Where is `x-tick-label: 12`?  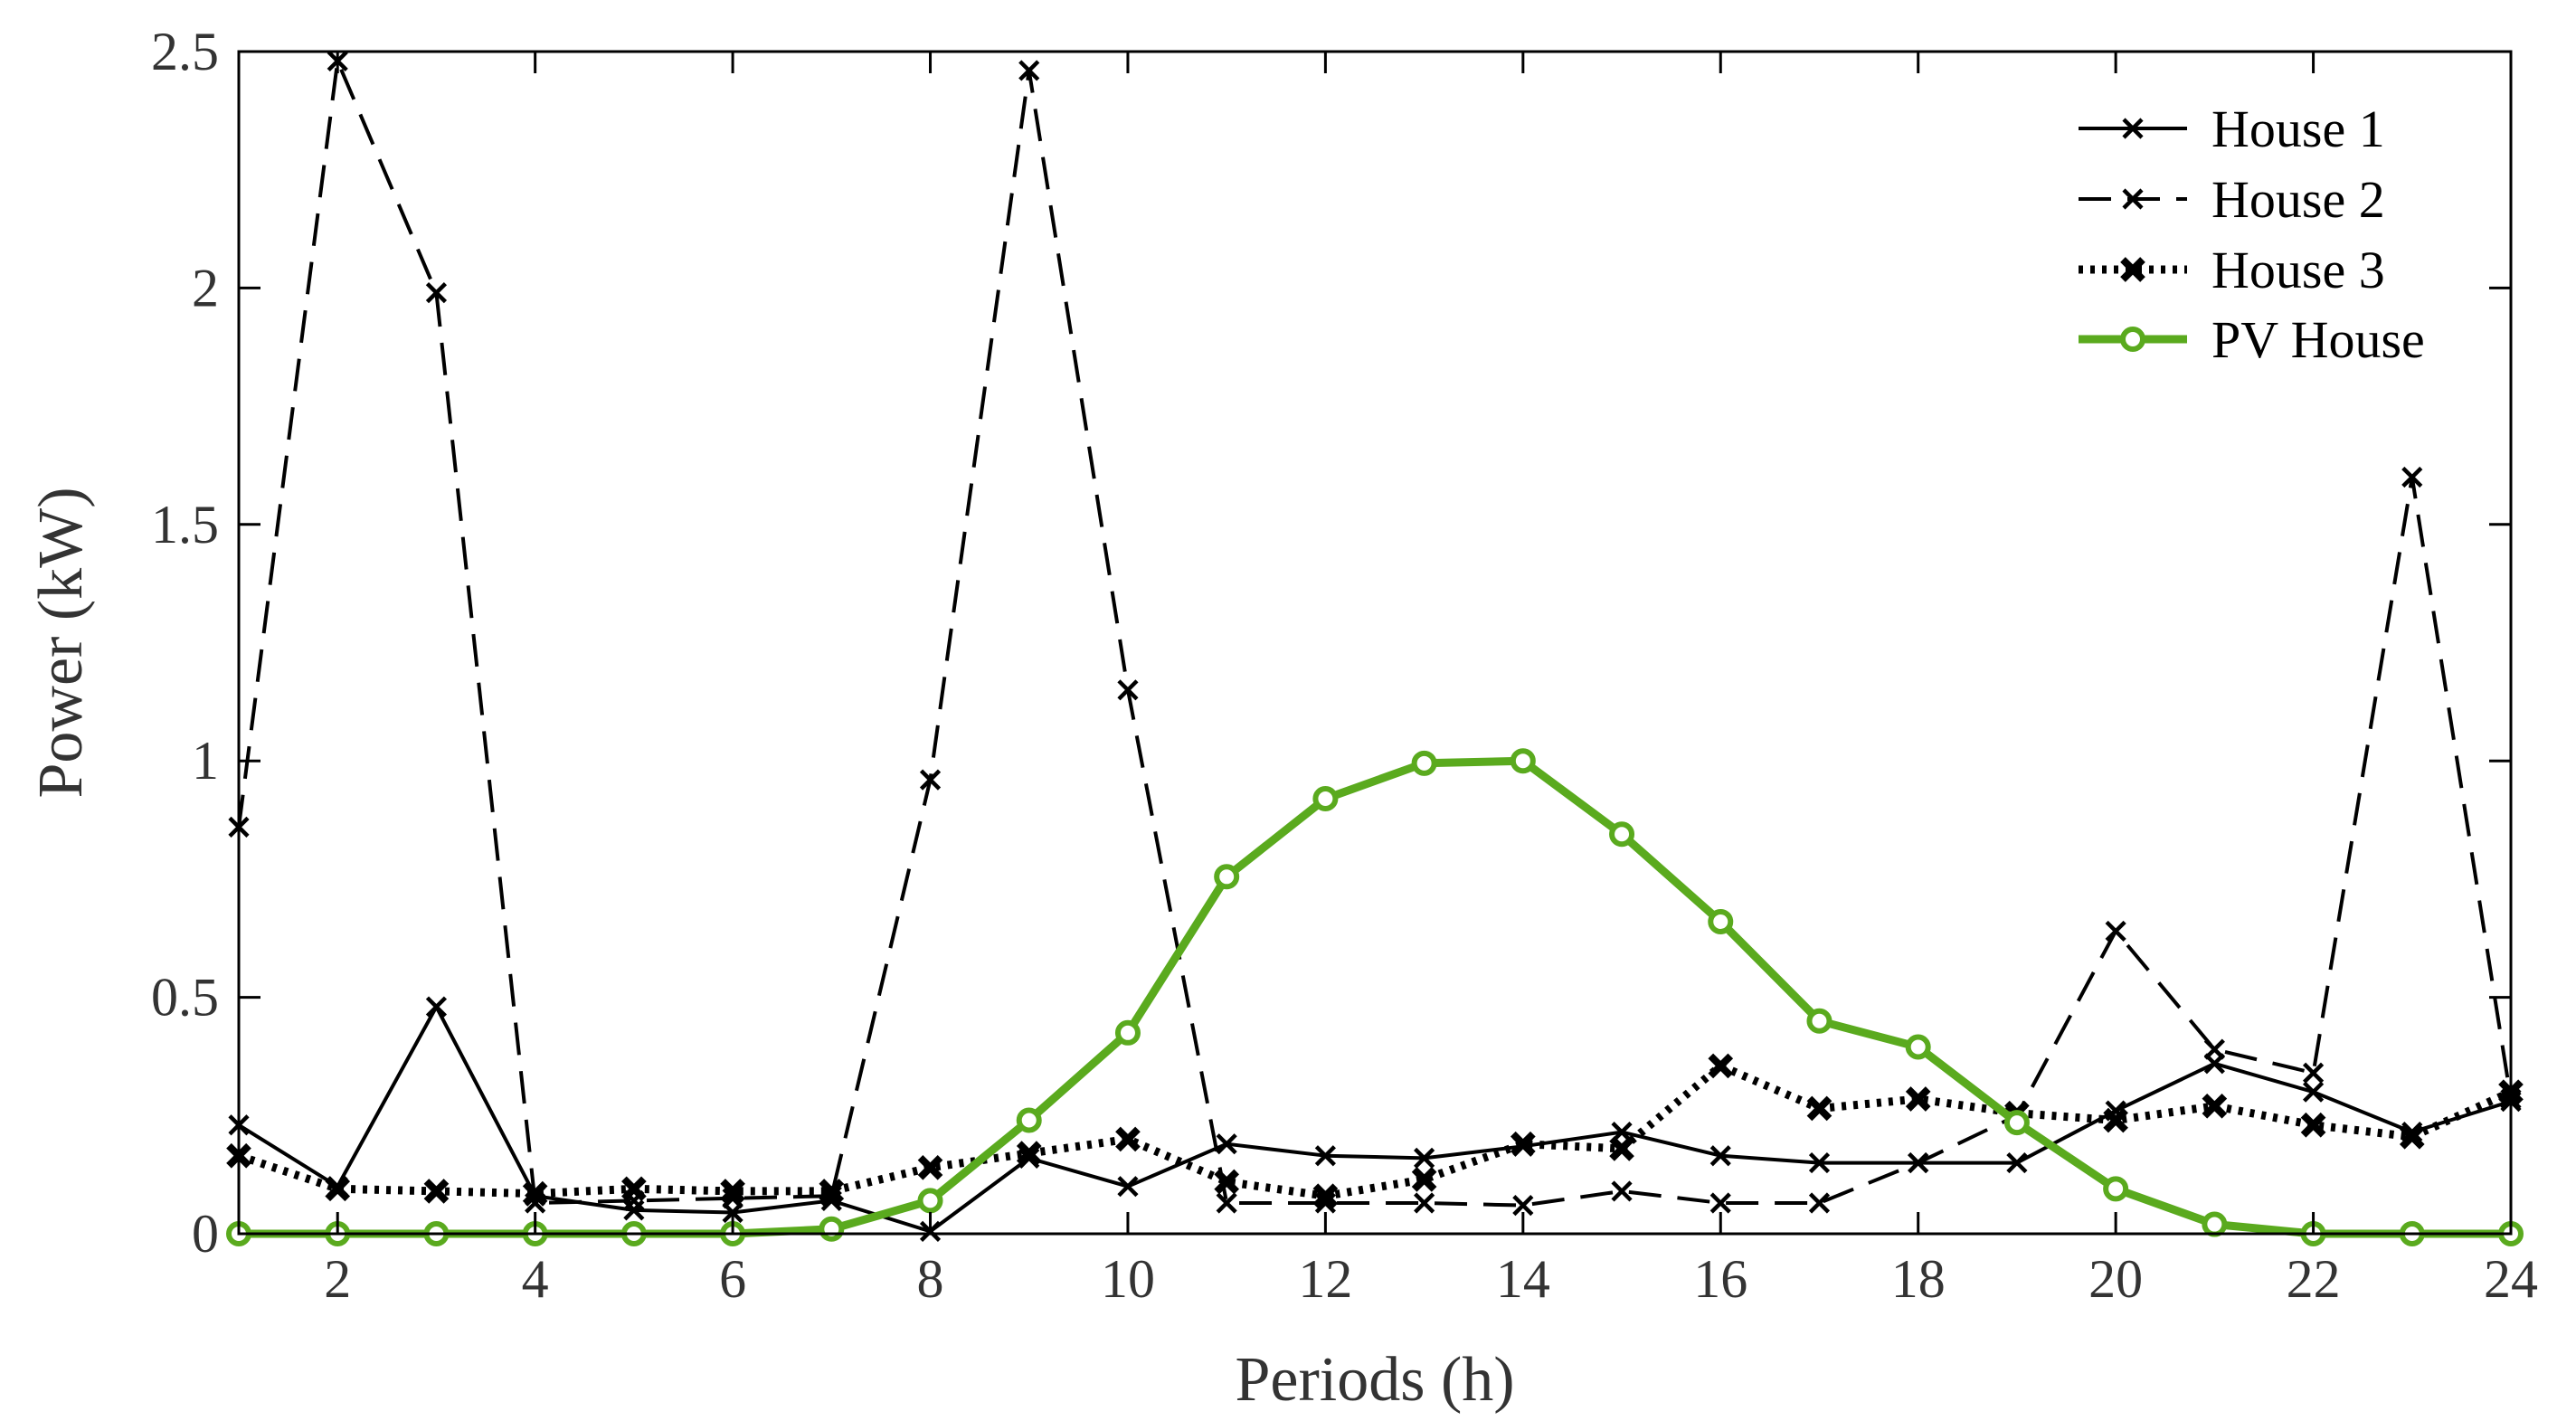
x-tick-label: 12 is located at coordinates (1325, 1279).